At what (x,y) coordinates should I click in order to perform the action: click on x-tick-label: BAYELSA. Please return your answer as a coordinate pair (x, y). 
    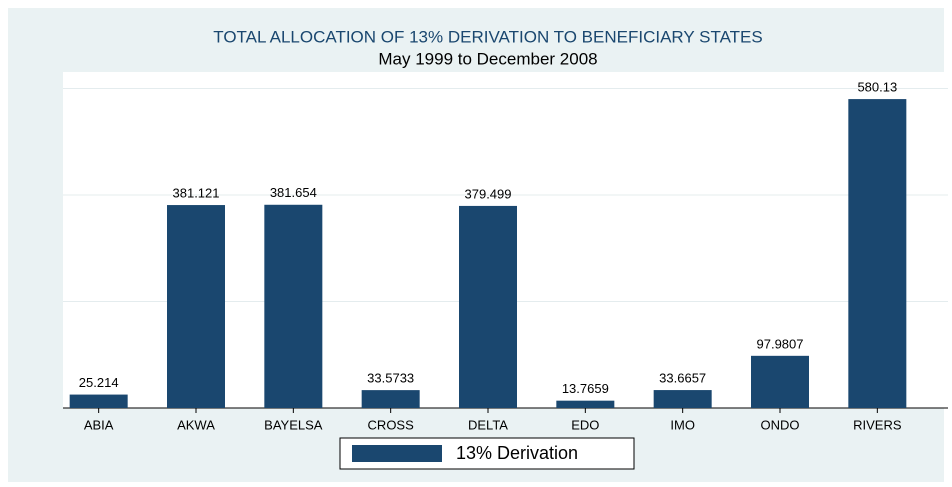
    Looking at the image, I should click on (293, 424).